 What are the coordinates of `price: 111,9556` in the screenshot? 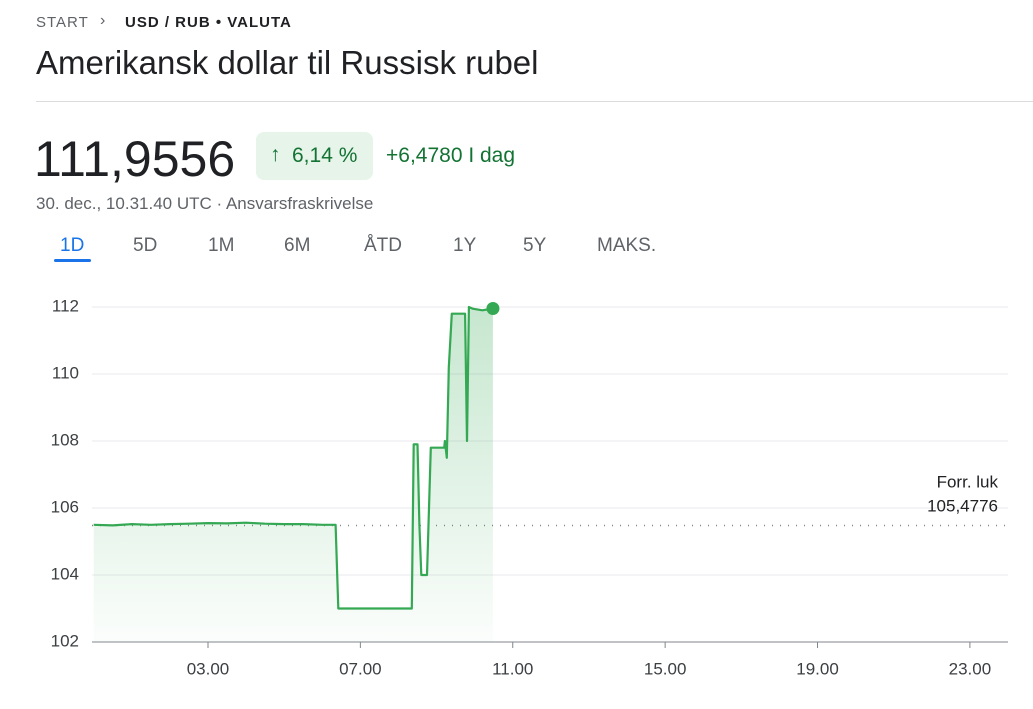 It's located at (135, 159).